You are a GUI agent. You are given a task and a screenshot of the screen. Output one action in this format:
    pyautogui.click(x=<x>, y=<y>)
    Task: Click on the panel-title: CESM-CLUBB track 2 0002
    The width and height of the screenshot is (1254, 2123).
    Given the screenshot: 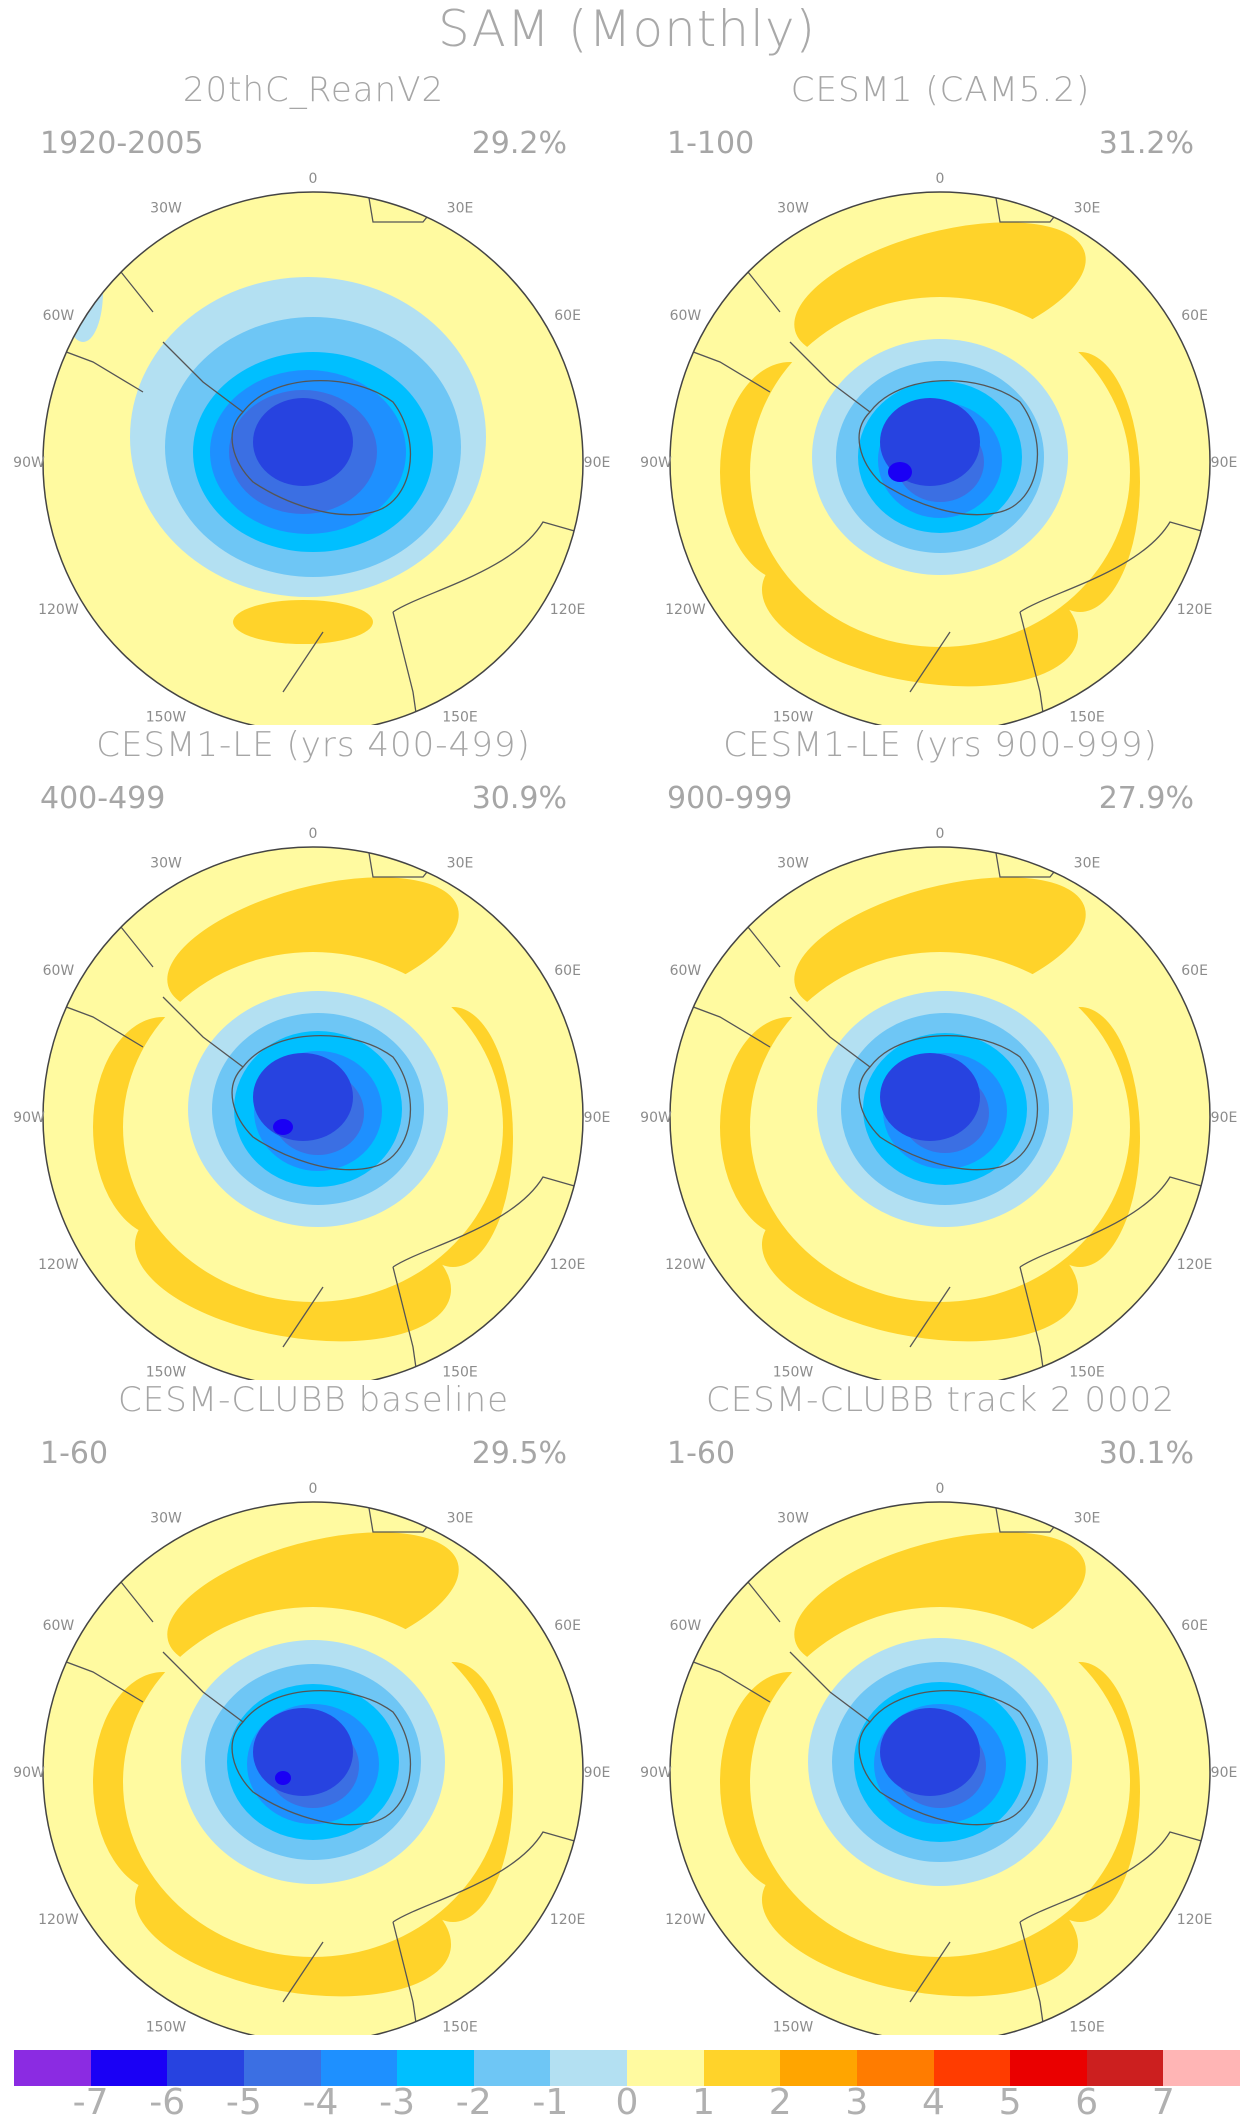 What is the action you would take?
    pyautogui.click(x=940, y=1400)
    